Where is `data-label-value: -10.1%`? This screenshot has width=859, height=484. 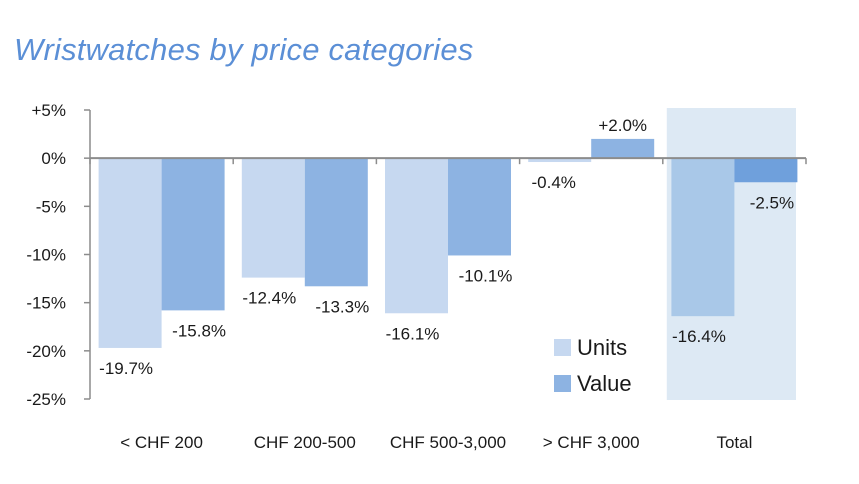 data-label-value: -10.1% is located at coordinates (486, 275).